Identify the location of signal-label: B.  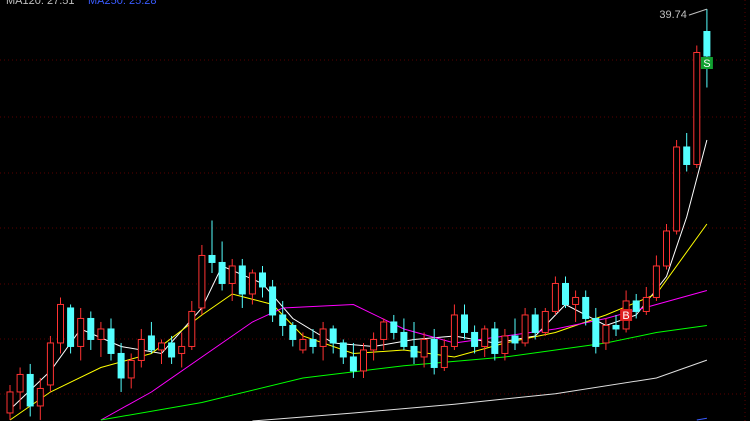
(625, 316).